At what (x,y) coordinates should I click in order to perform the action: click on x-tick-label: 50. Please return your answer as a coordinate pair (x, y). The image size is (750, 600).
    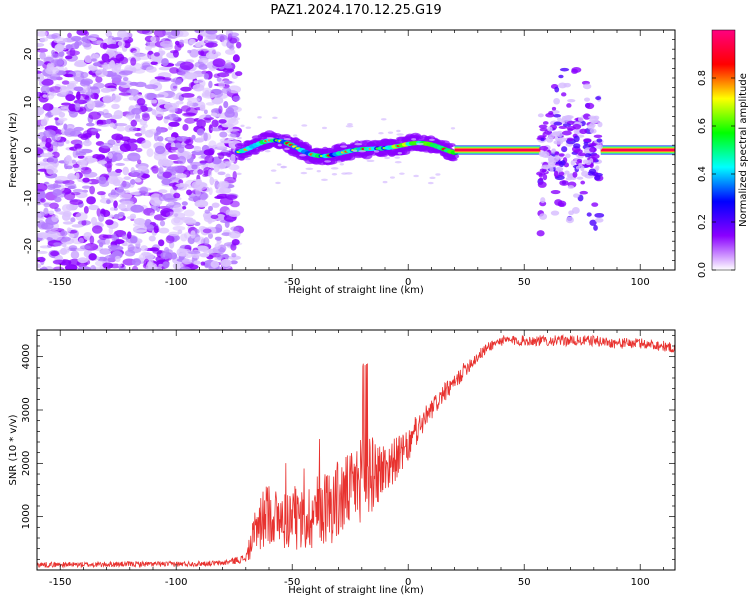
    Looking at the image, I should click on (524, 582).